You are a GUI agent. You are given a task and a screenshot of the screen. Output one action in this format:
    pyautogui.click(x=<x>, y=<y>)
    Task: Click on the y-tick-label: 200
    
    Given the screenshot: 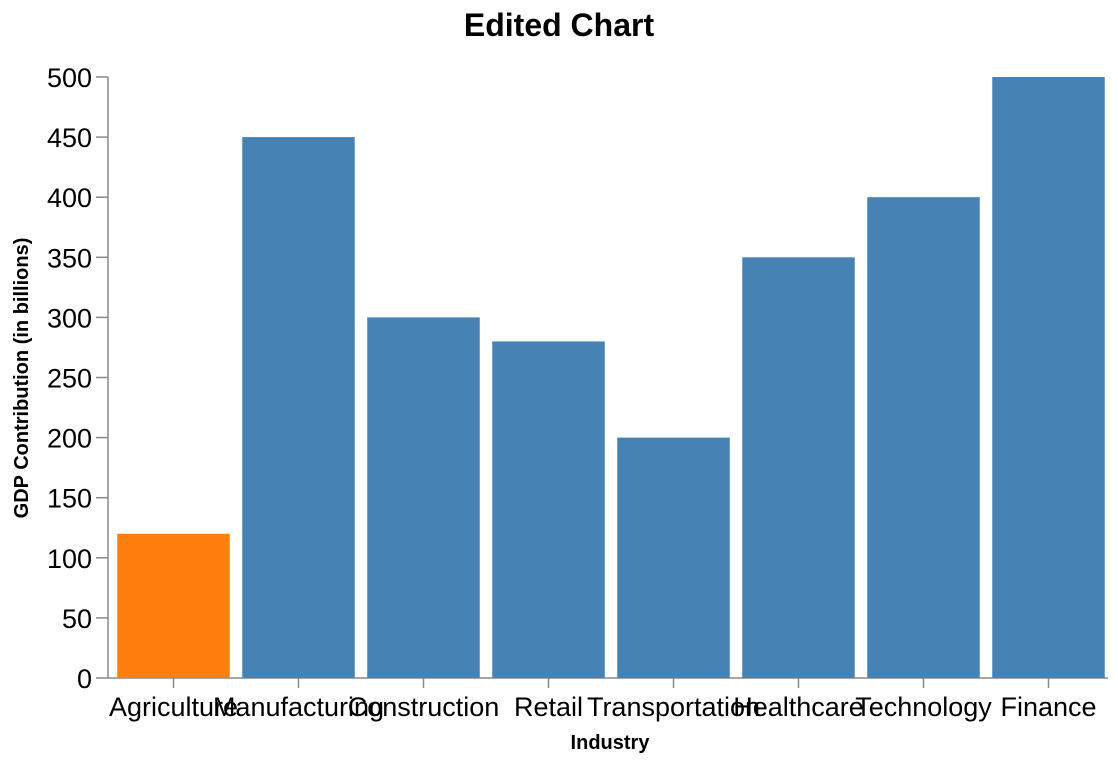 What is the action you would take?
    pyautogui.click(x=69, y=439)
    